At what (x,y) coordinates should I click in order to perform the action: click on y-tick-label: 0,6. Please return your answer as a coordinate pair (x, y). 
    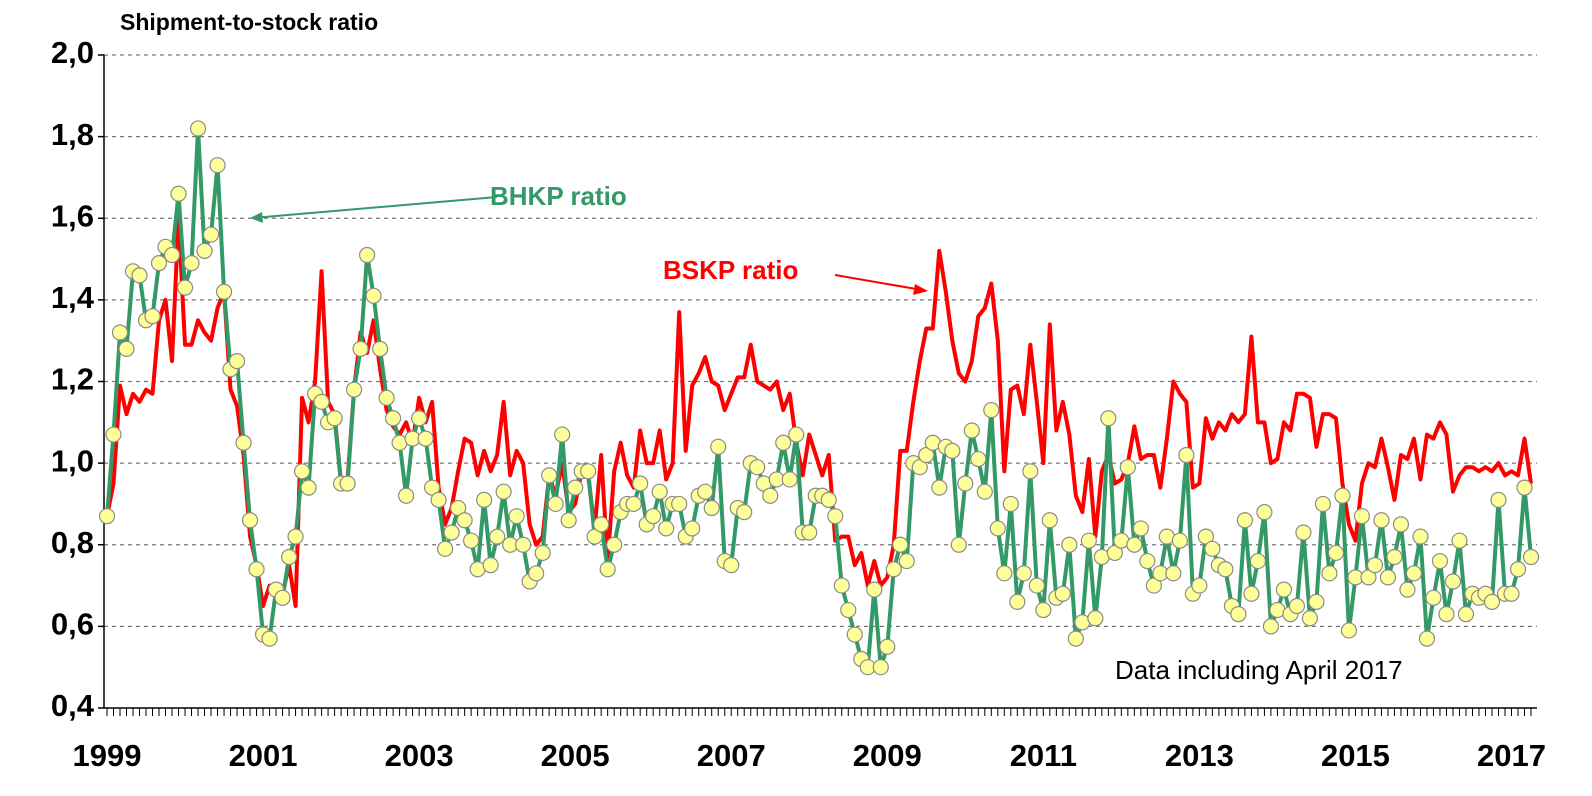
    Looking at the image, I should click on (72, 624).